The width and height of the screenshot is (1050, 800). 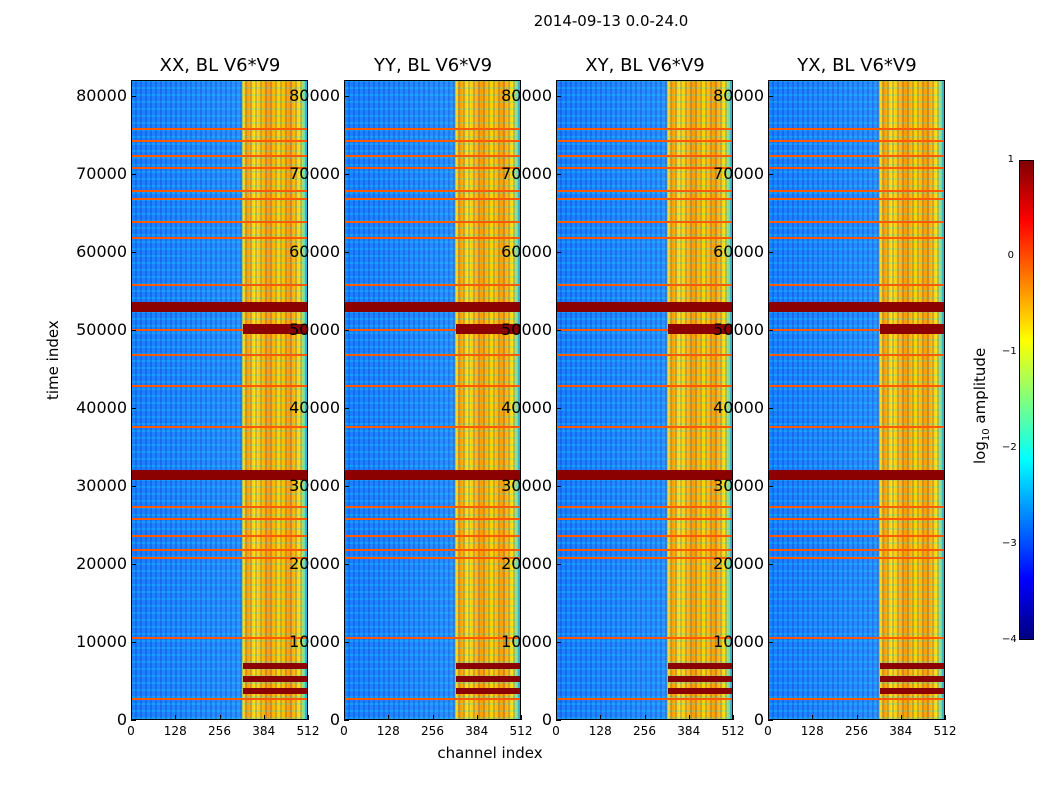 I want to click on x-tick-label: 0, so click(x=556, y=731).